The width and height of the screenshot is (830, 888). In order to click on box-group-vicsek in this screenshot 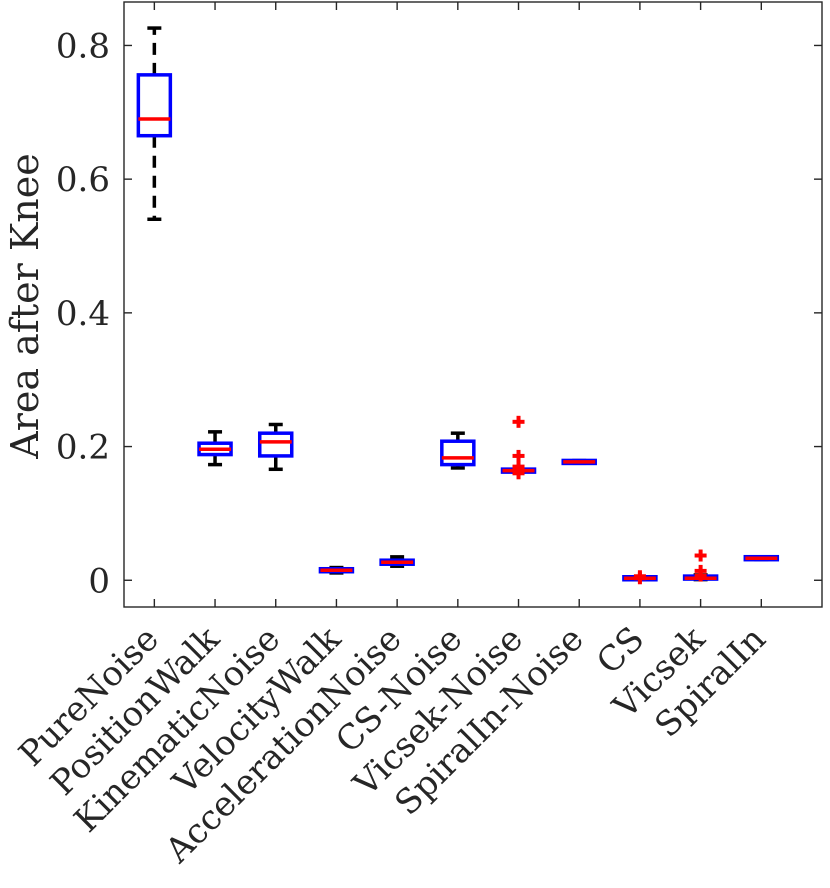, I will do `click(700, 565)`.